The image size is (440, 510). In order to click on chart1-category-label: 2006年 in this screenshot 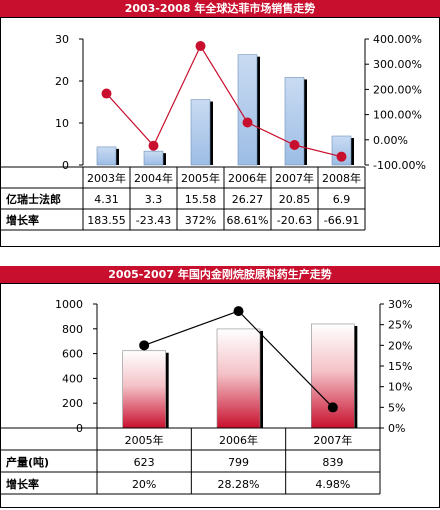, I will do `click(247, 178)`.